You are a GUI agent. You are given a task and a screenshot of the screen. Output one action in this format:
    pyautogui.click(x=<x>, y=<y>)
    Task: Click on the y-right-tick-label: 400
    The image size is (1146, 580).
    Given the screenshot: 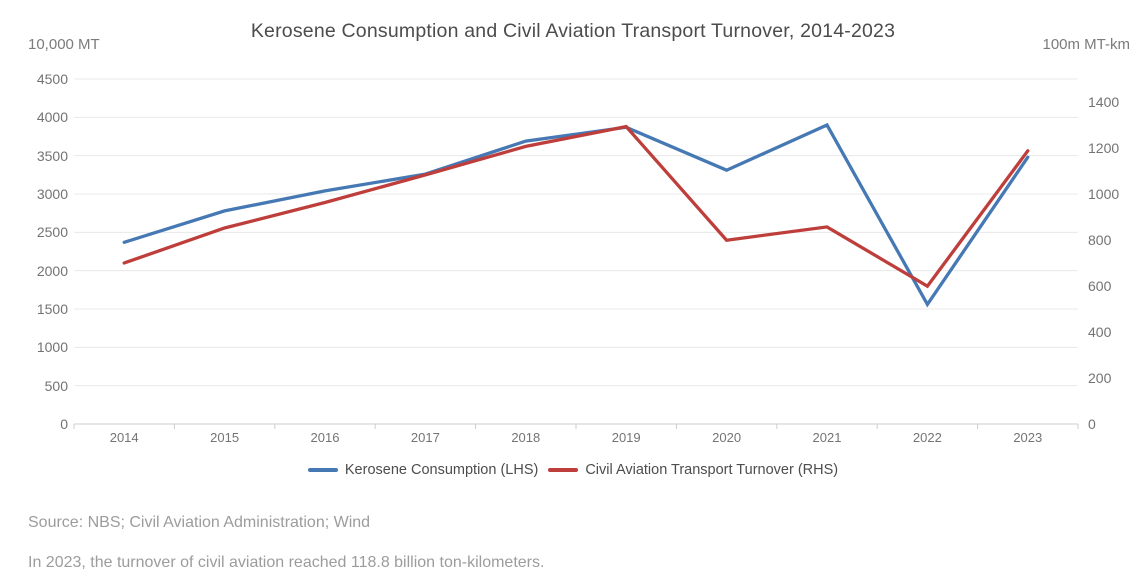 What is the action you would take?
    pyautogui.click(x=1100, y=332)
    